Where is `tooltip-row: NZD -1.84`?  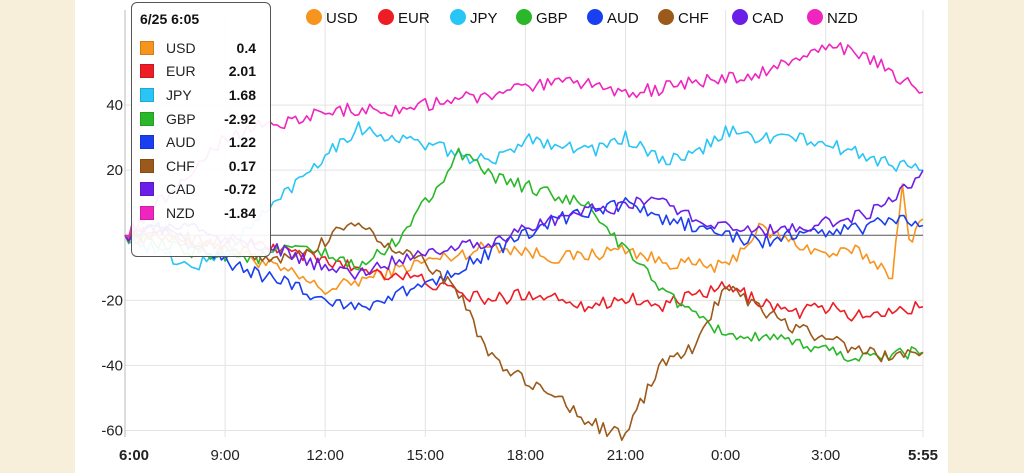 tooltip-row: NZD -1.84 is located at coordinates (201, 213).